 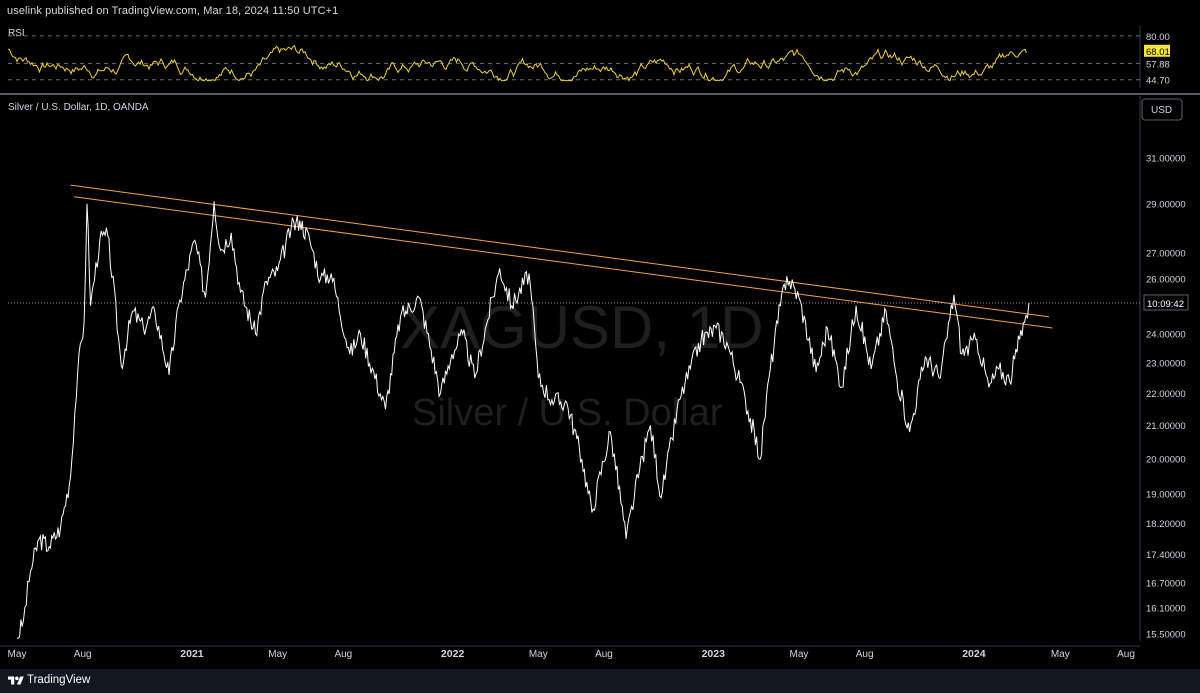 I want to click on rsi-line, so click(x=517, y=63).